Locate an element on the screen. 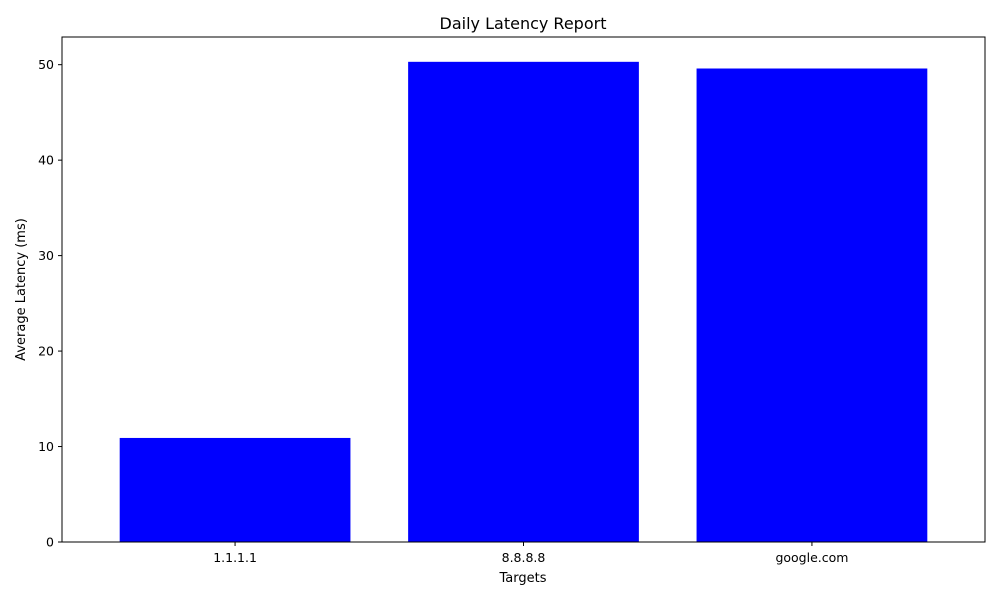  y-tick-label: 50 is located at coordinates (46, 64).